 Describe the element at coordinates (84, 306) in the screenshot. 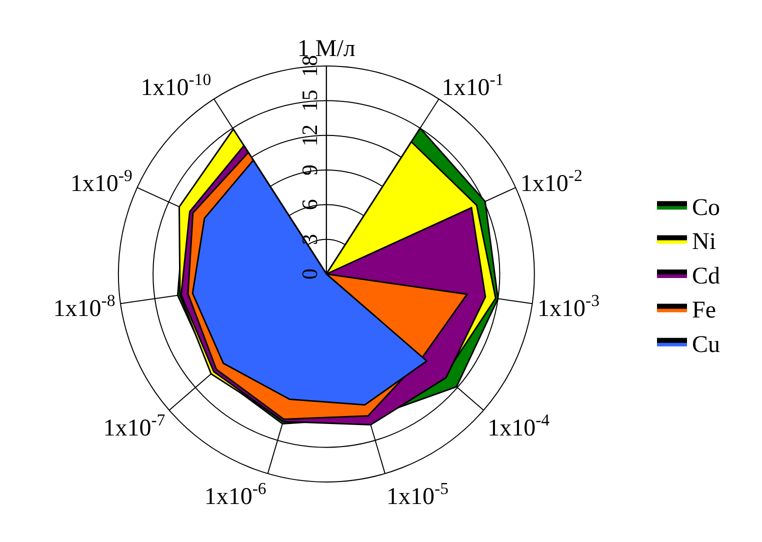

I see `spoke-label: 1x10$^{-8}$` at that location.